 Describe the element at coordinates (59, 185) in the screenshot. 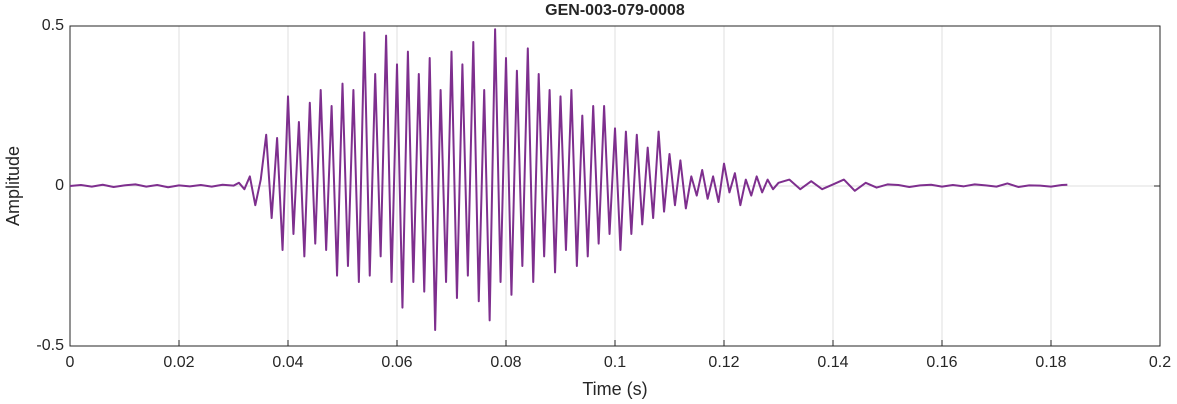

I see `y-tick-label: 0` at that location.